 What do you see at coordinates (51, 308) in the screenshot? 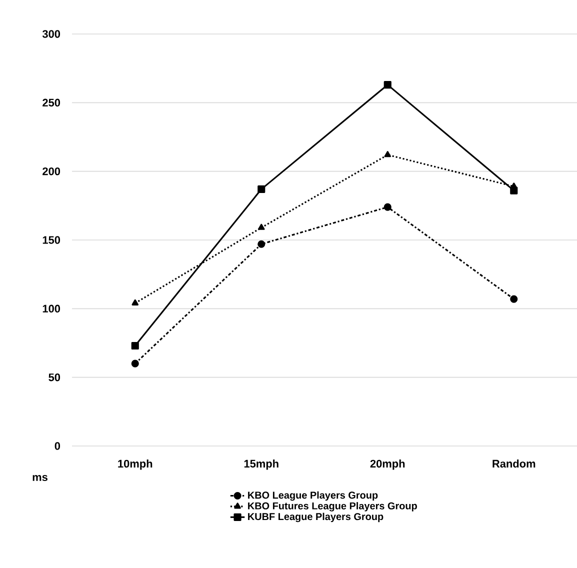
I see `y-tick-label: 100` at bounding box center [51, 308].